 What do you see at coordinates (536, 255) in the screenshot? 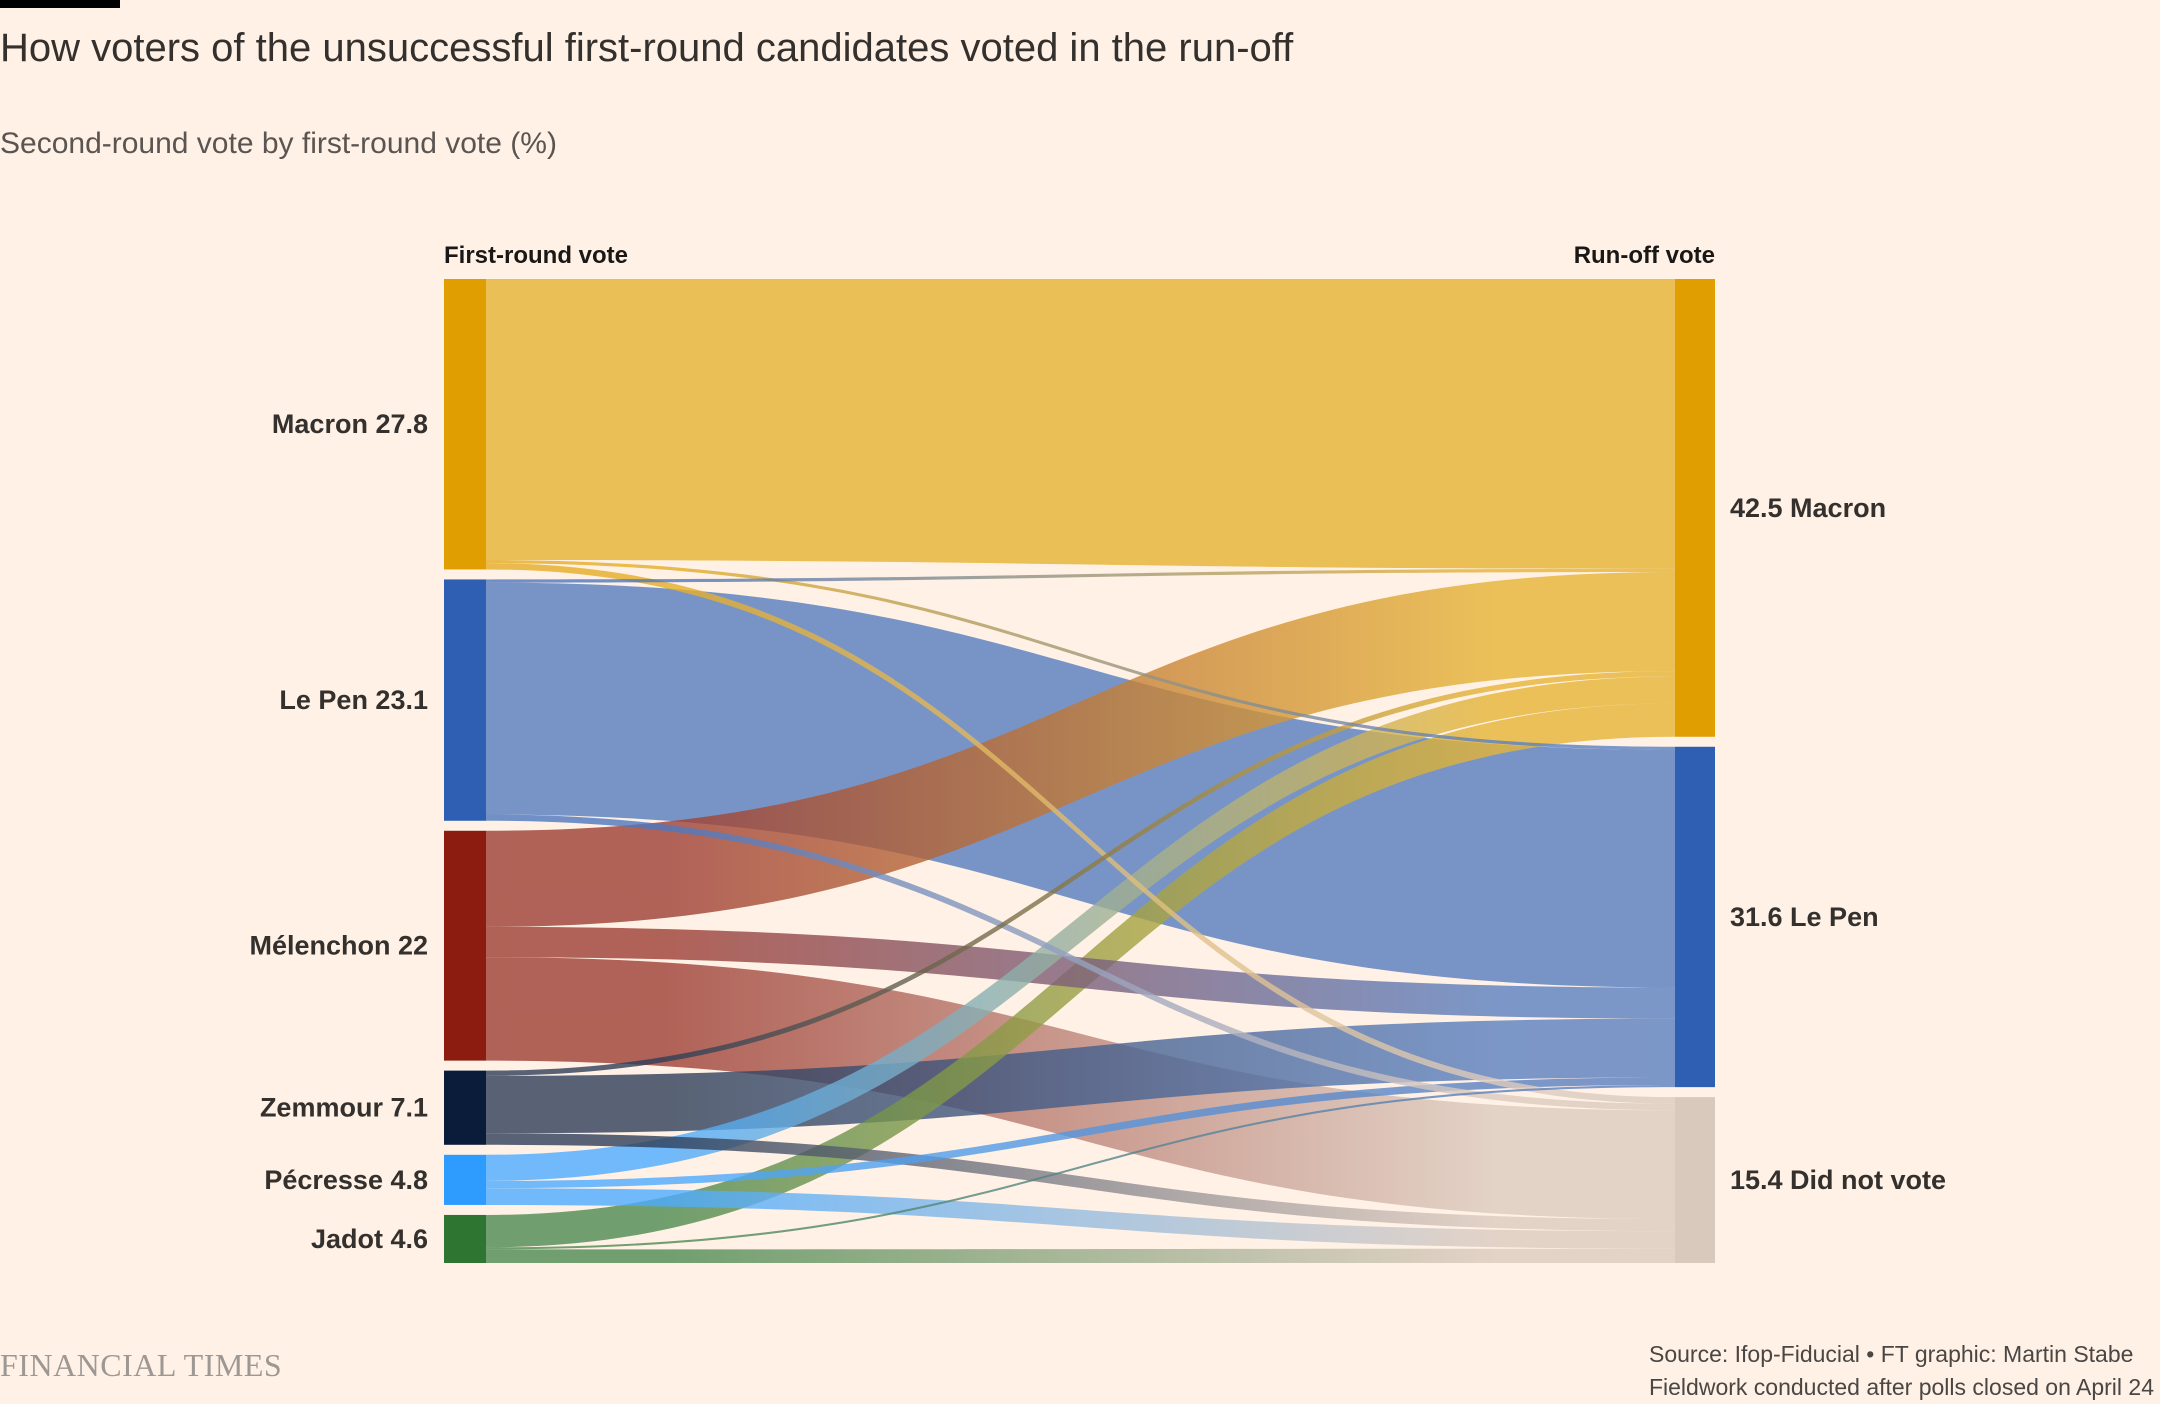
I see `left-column-label: First-round vote` at bounding box center [536, 255].